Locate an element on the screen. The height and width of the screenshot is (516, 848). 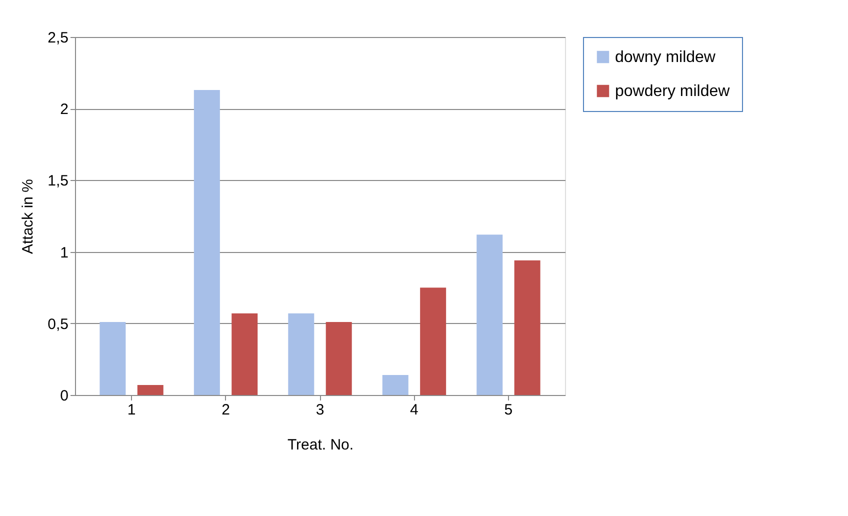
y-tick-label: 1 is located at coordinates (64, 253).